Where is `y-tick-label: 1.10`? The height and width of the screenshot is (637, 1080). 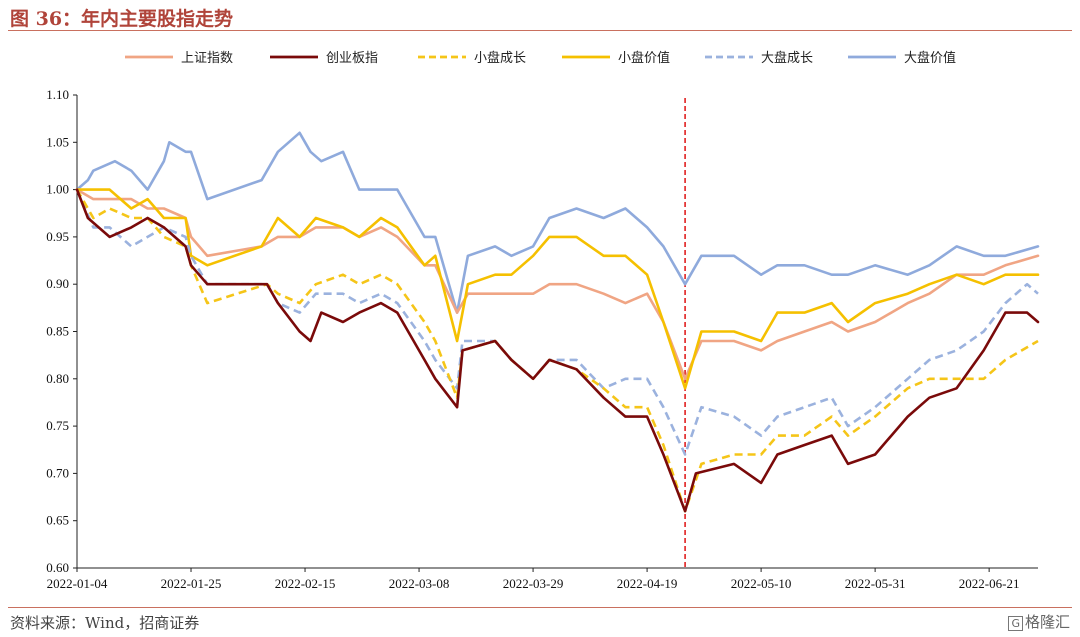
y-tick-label: 1.10 is located at coordinates (57, 94).